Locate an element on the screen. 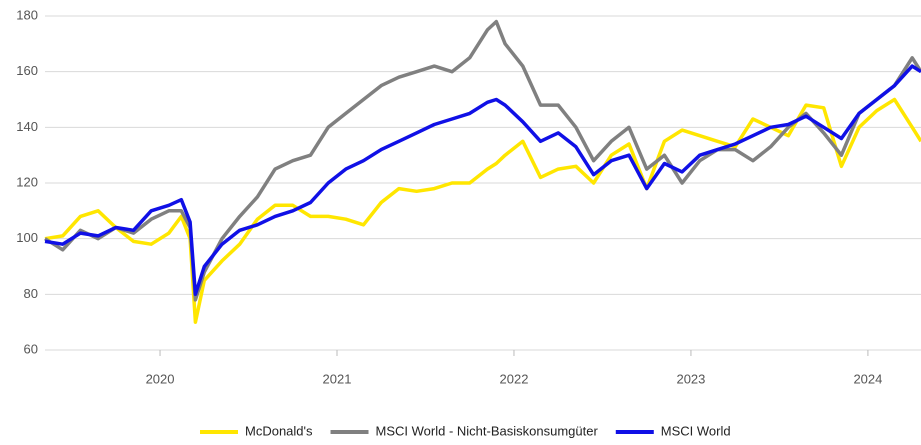 The width and height of the screenshot is (921, 445). x-tick-label: 2023 is located at coordinates (690, 378).